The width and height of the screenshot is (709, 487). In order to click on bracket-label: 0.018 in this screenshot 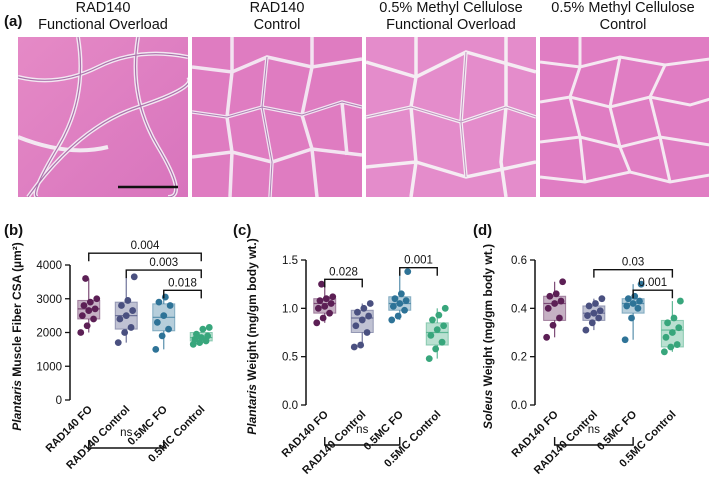, I will do `click(182, 283)`.